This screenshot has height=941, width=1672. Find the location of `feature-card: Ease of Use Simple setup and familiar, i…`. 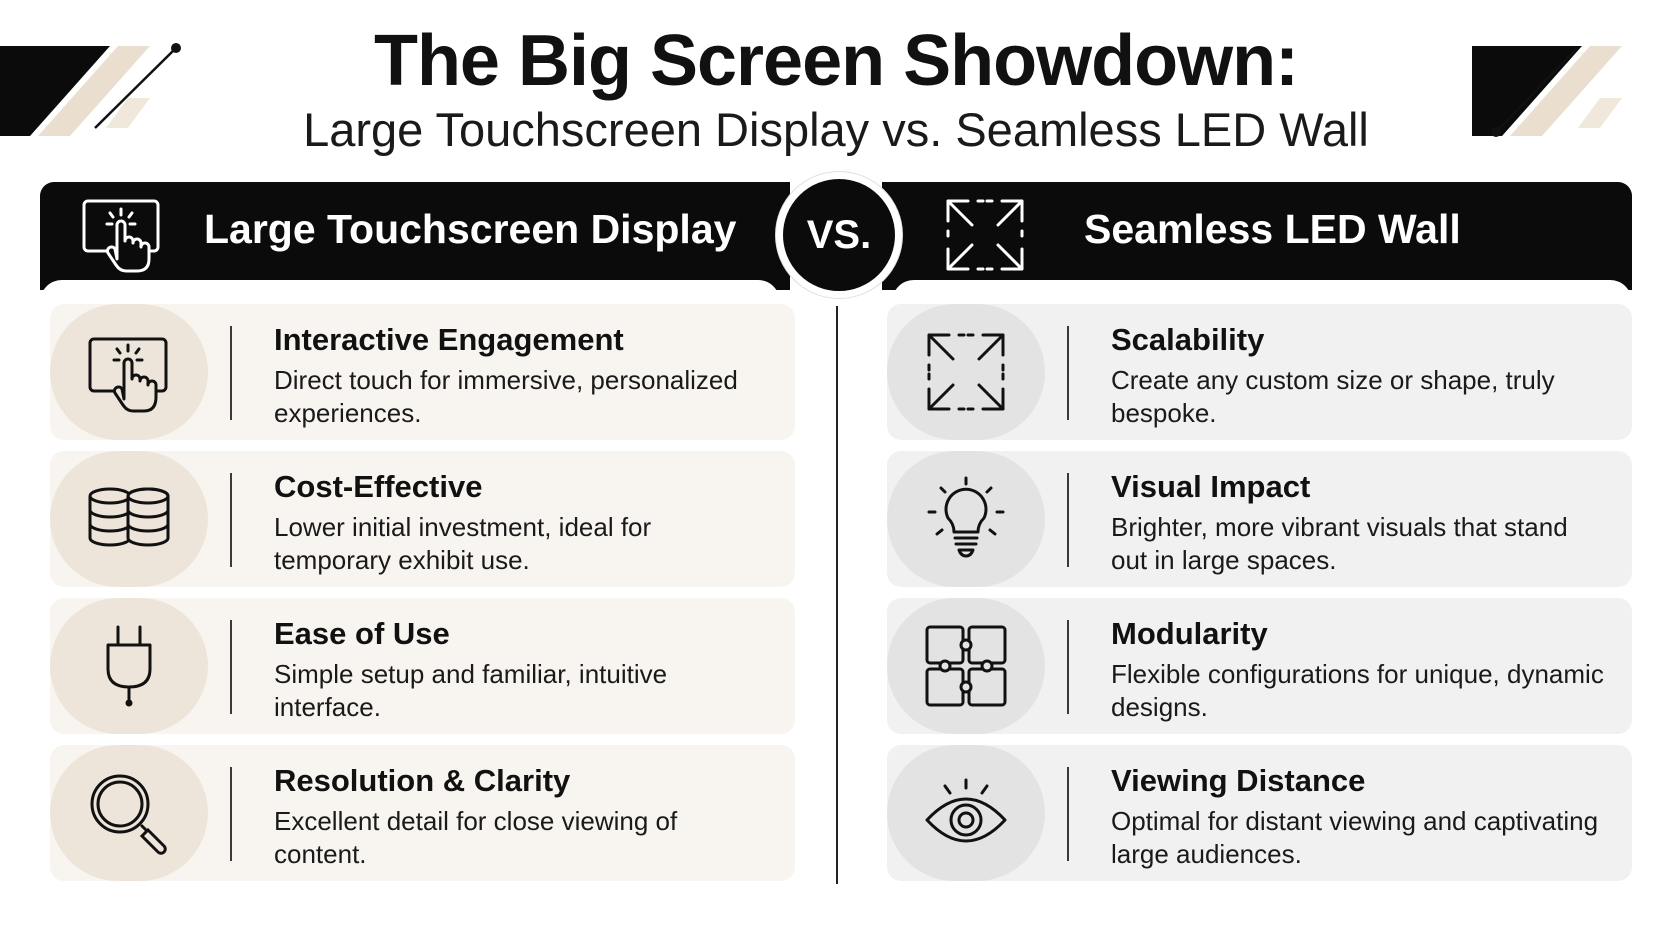

feature-card: Ease of Use Simple setup and familiar, i… is located at coordinates (422, 666).